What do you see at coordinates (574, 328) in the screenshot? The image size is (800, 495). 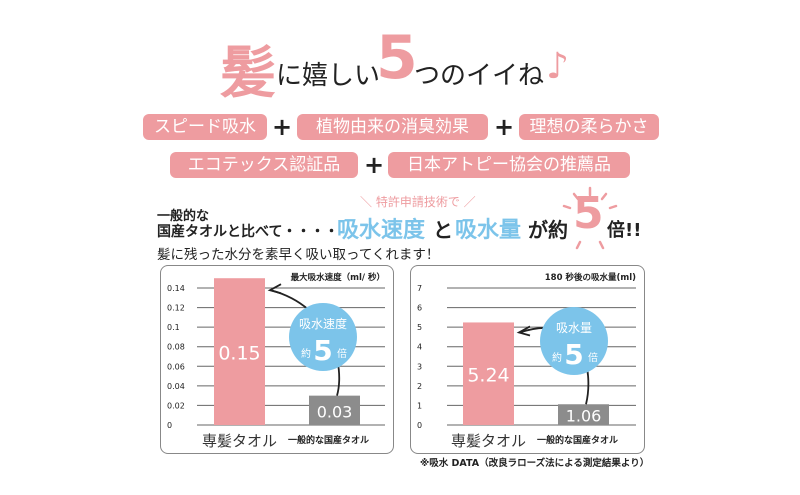 I see `badge-text: 吸水量` at bounding box center [574, 328].